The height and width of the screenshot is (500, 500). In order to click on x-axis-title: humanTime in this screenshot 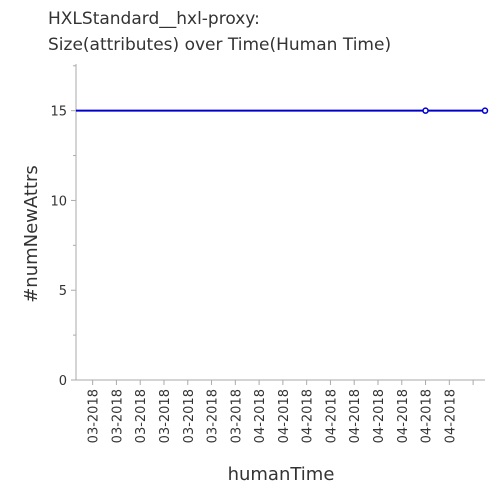, I will do `click(281, 474)`.